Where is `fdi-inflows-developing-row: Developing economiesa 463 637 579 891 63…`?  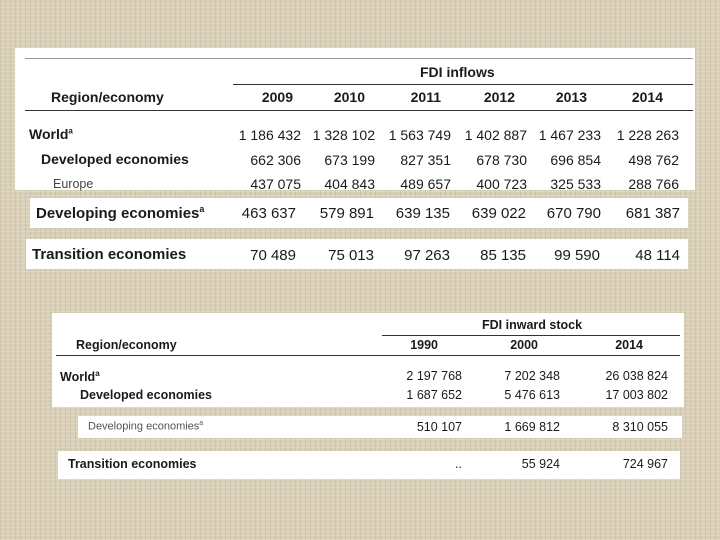
fdi-inflows-developing-row: Developing economiesa 463 637 579 891 63… is located at coordinates (359, 213).